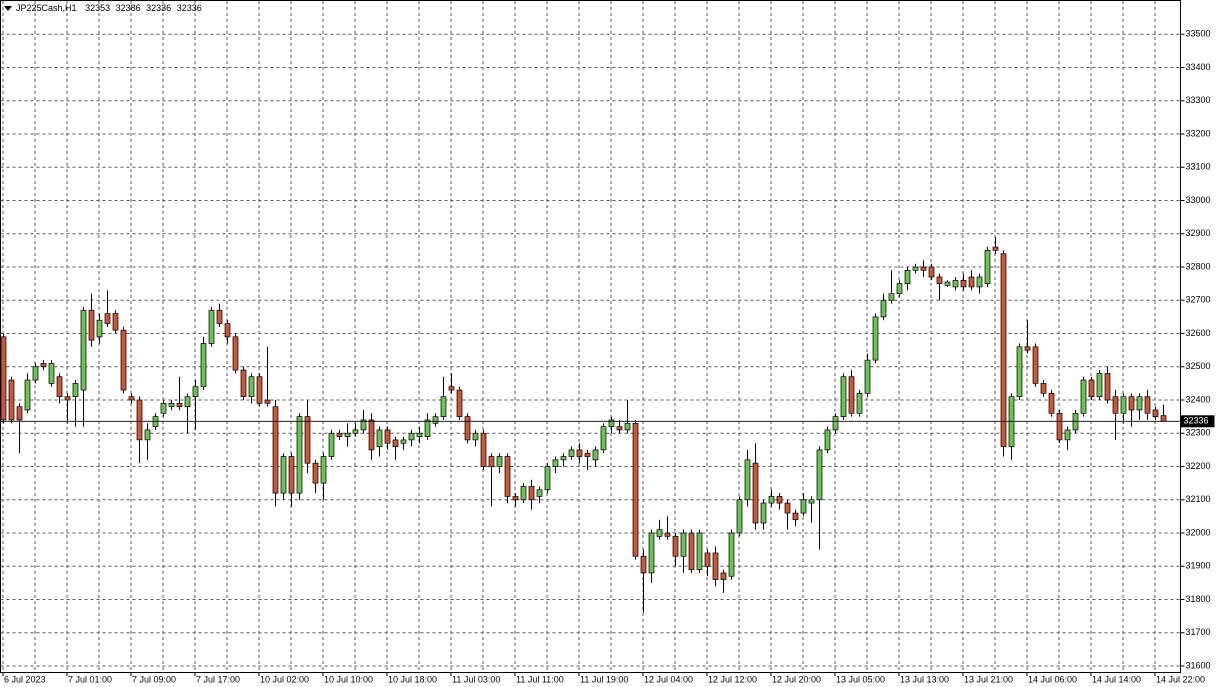 This screenshot has width=1217, height=687. Describe the element at coordinates (540, 679) in the screenshot. I see `x-tick-label: 11 Jul 11:00` at that location.